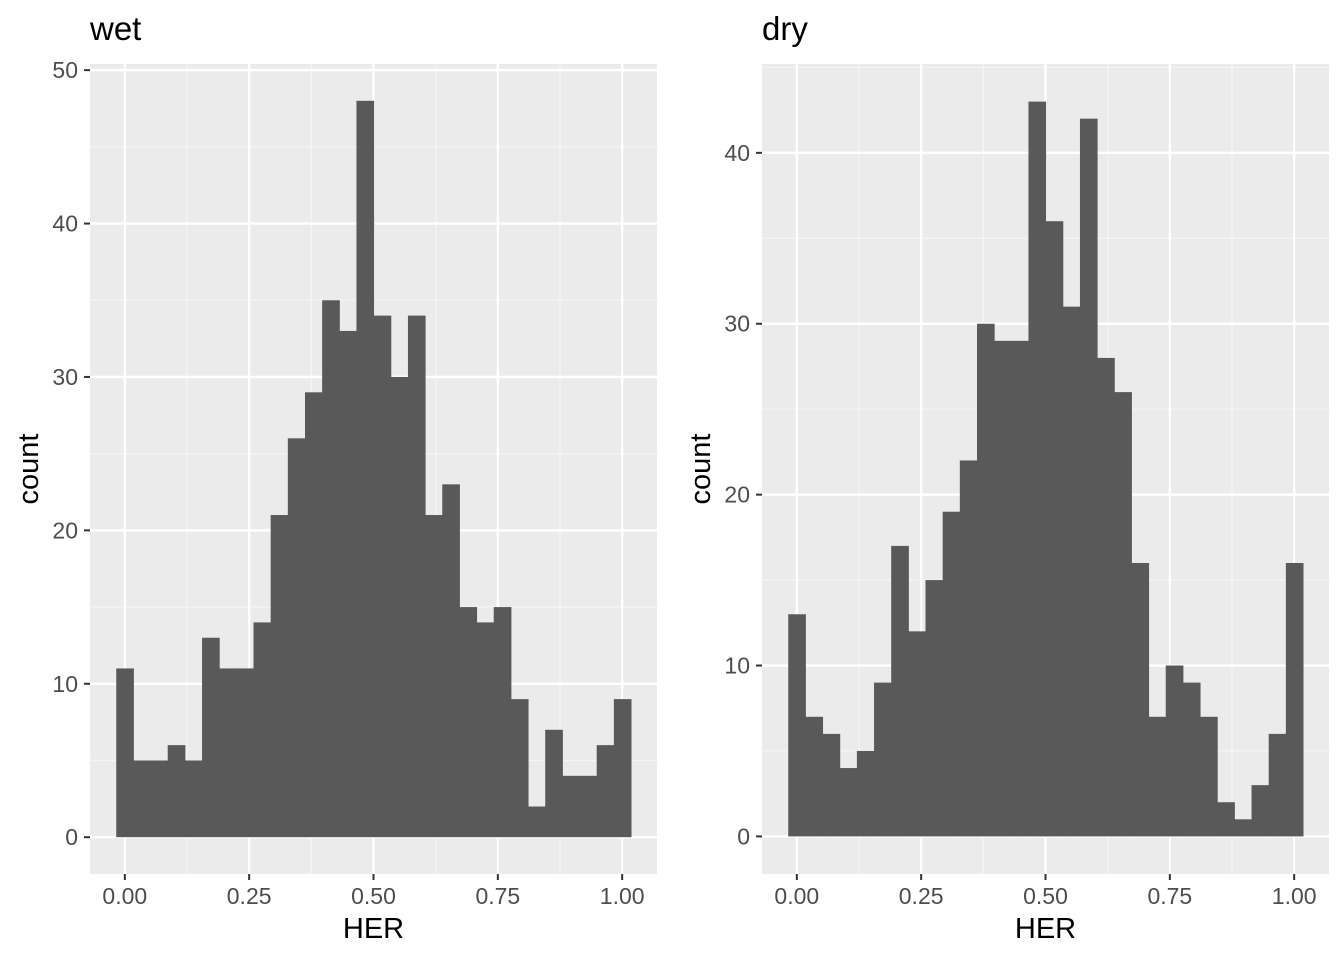  Describe the element at coordinates (785, 28) in the screenshot. I see `panel-title-dry: dry` at that location.